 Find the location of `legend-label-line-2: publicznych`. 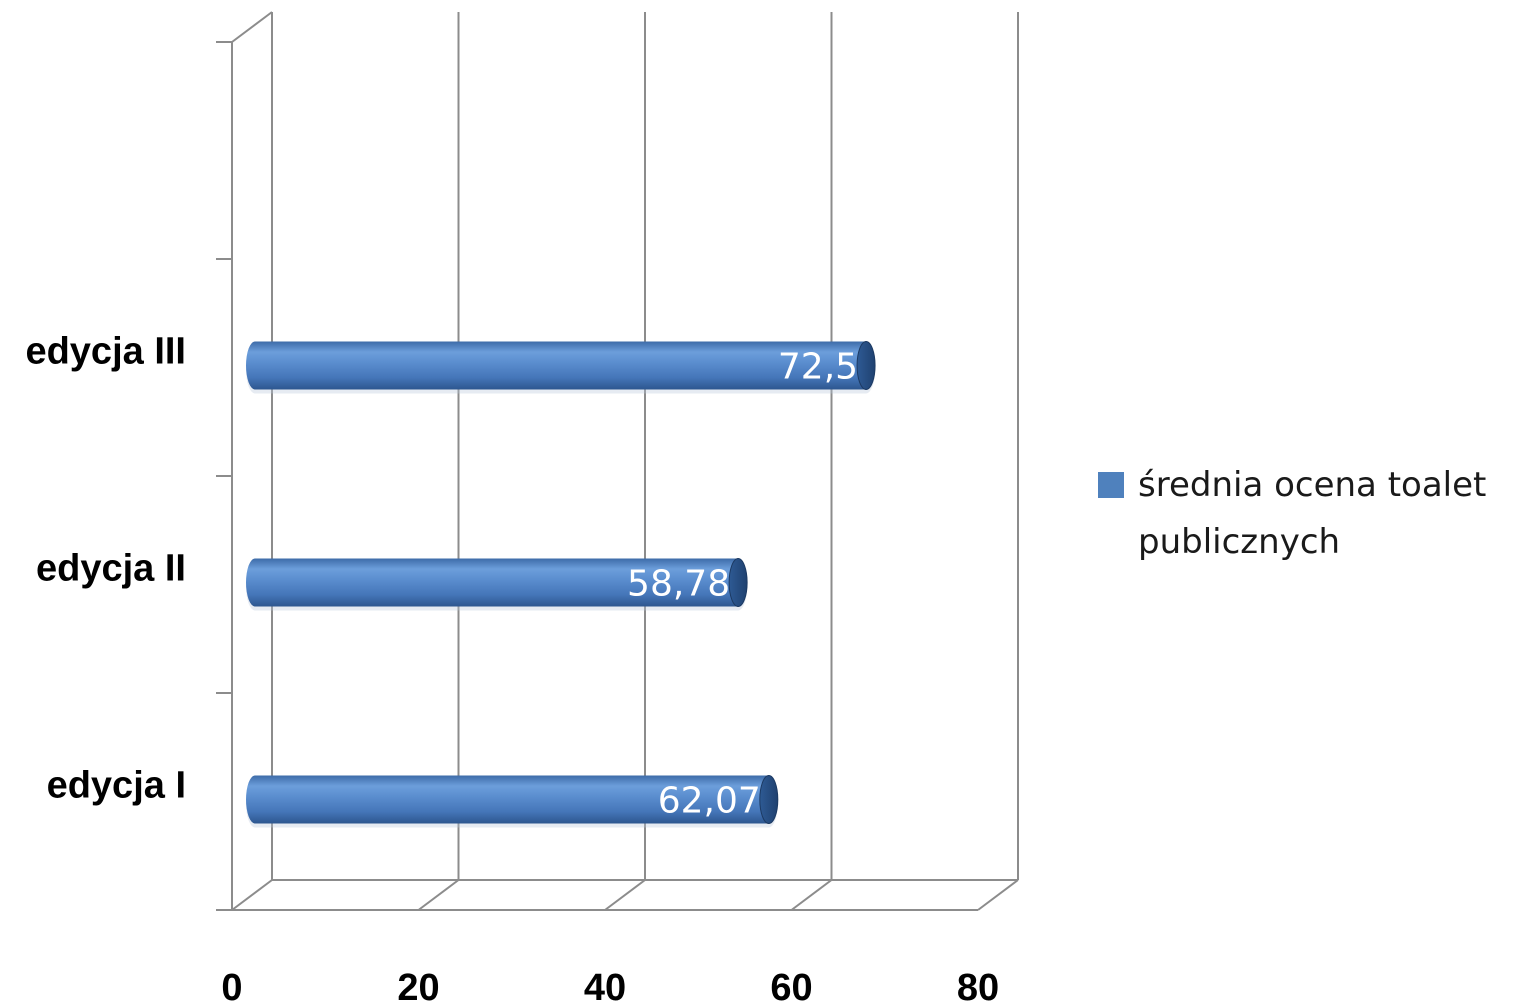

legend-label-line-2: publicznych is located at coordinates (1239, 542).